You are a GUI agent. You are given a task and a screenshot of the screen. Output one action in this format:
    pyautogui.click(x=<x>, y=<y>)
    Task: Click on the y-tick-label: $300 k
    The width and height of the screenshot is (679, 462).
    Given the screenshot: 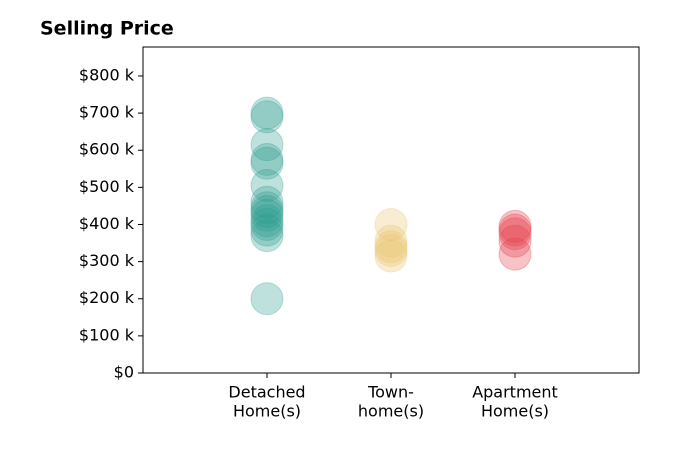 What is the action you would take?
    pyautogui.click(x=107, y=260)
    